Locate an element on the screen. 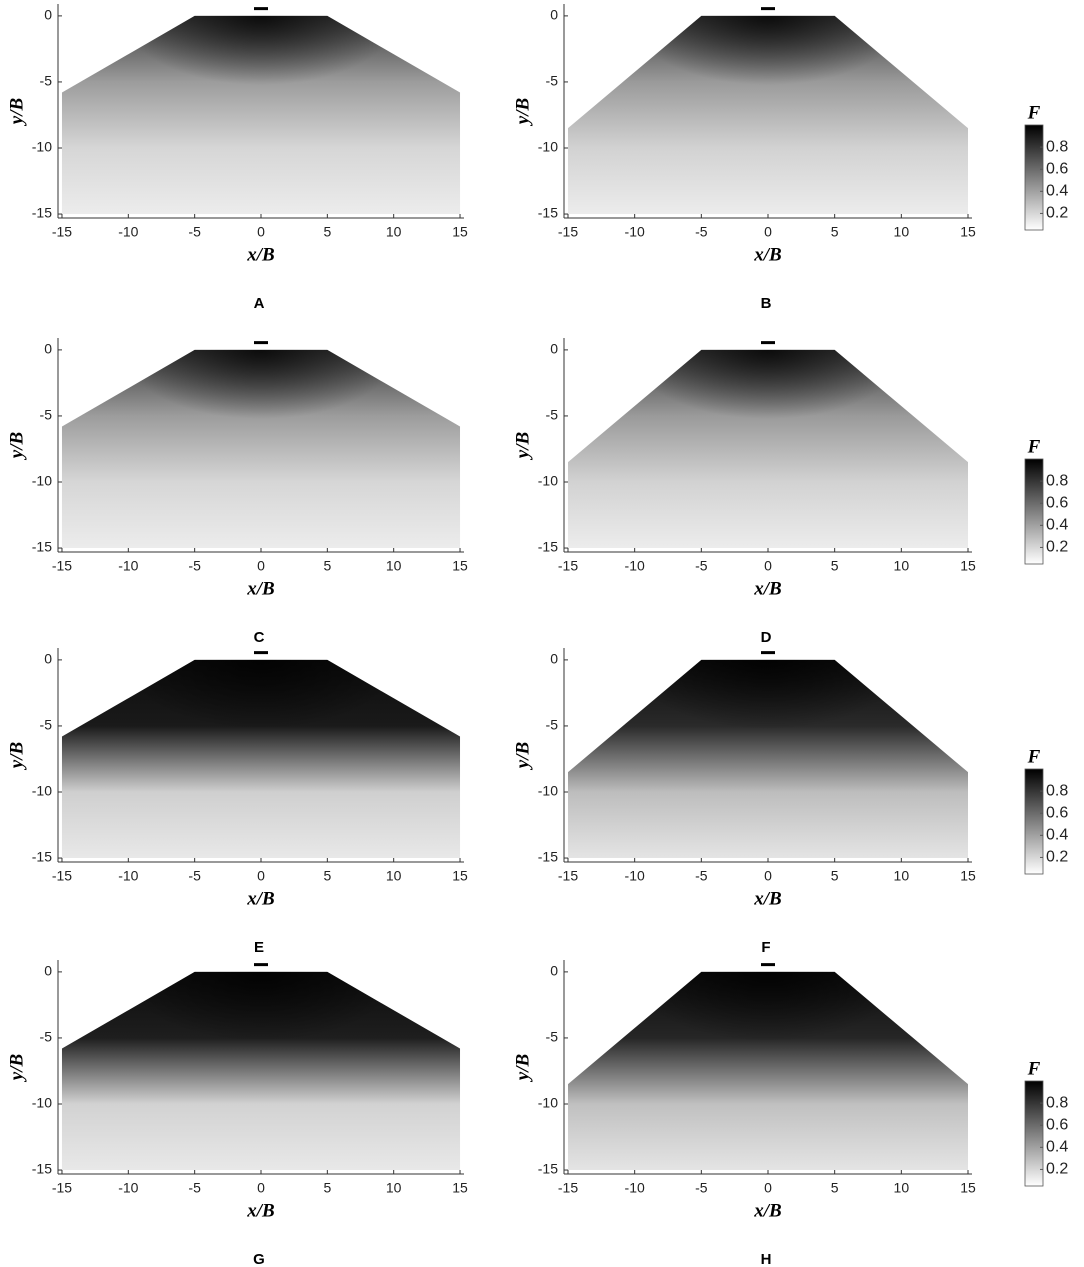 Image resolution: width=1084 pixels, height=1267 pixels. panel-label: D is located at coordinates (766, 637).